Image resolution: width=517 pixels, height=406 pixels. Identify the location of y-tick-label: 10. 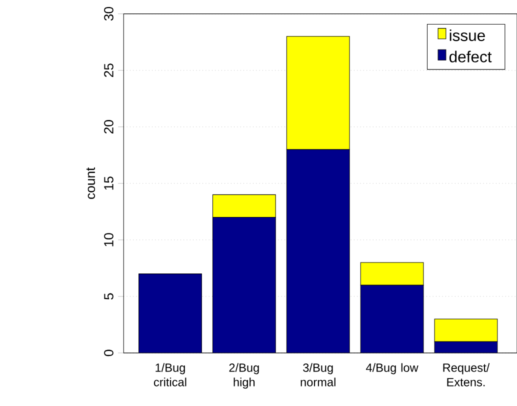
(109, 239).